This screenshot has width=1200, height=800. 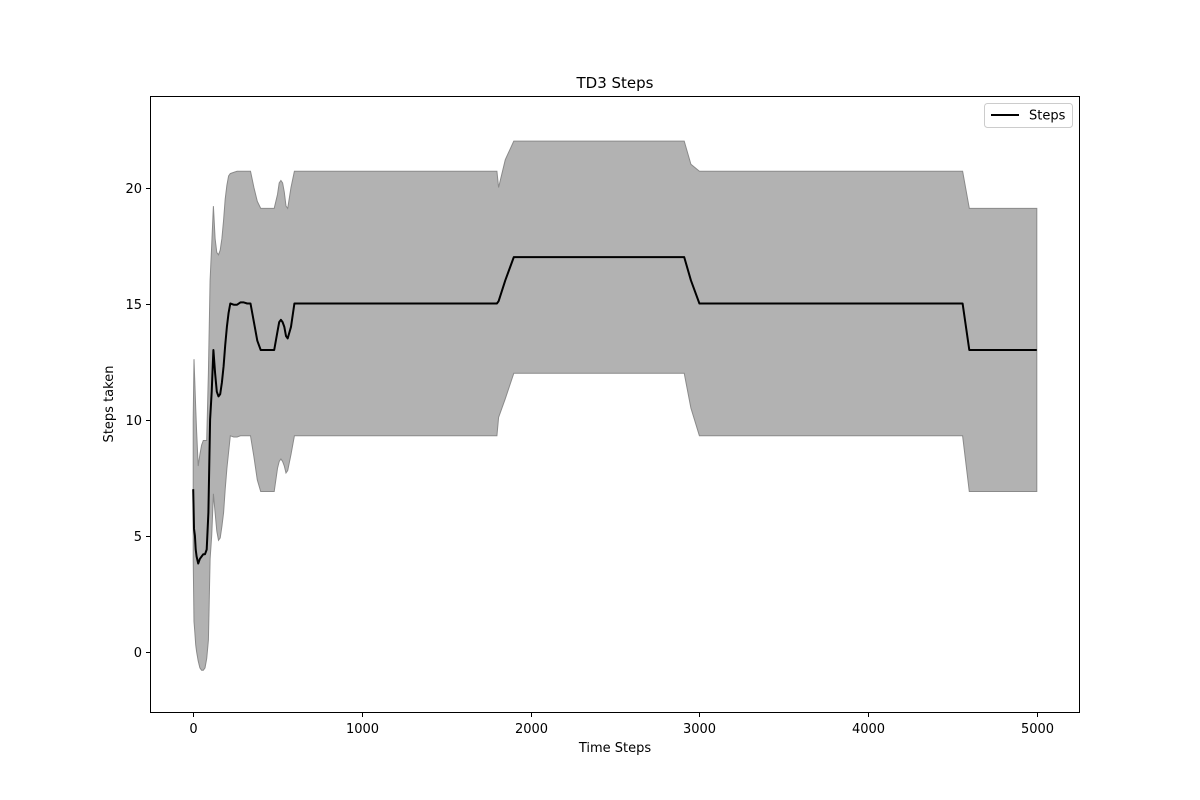 What do you see at coordinates (615, 748) in the screenshot?
I see `x-axis-label: Time Steps` at bounding box center [615, 748].